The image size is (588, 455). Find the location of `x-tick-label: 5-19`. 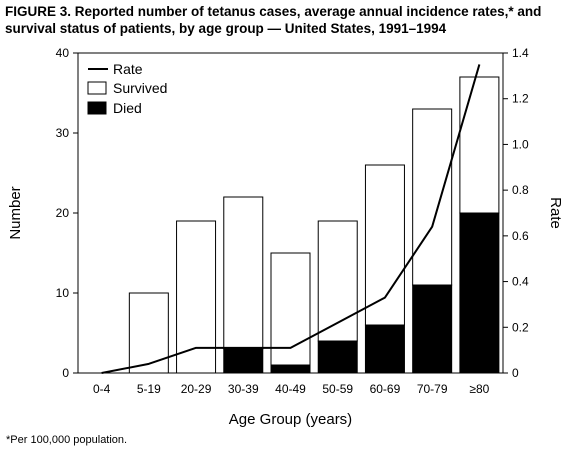

x-tick-label: 5-19 is located at coordinates (149, 389).